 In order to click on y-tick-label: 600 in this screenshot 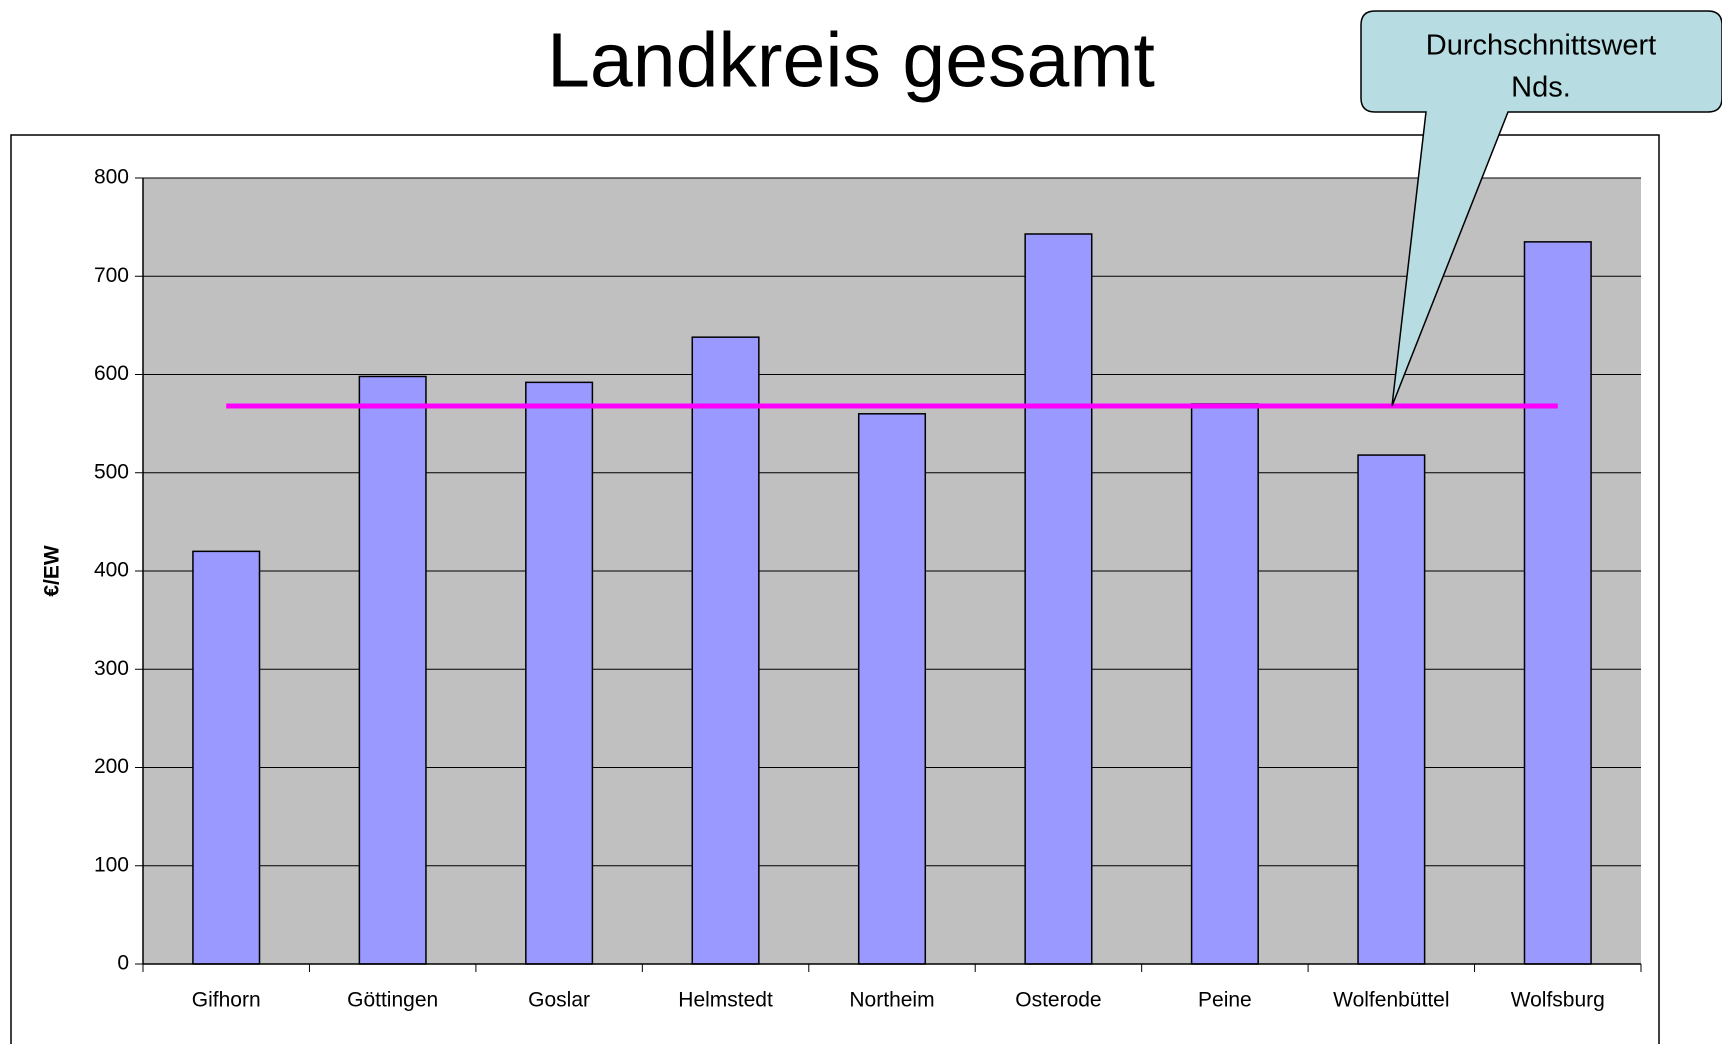, I will do `click(111, 373)`.